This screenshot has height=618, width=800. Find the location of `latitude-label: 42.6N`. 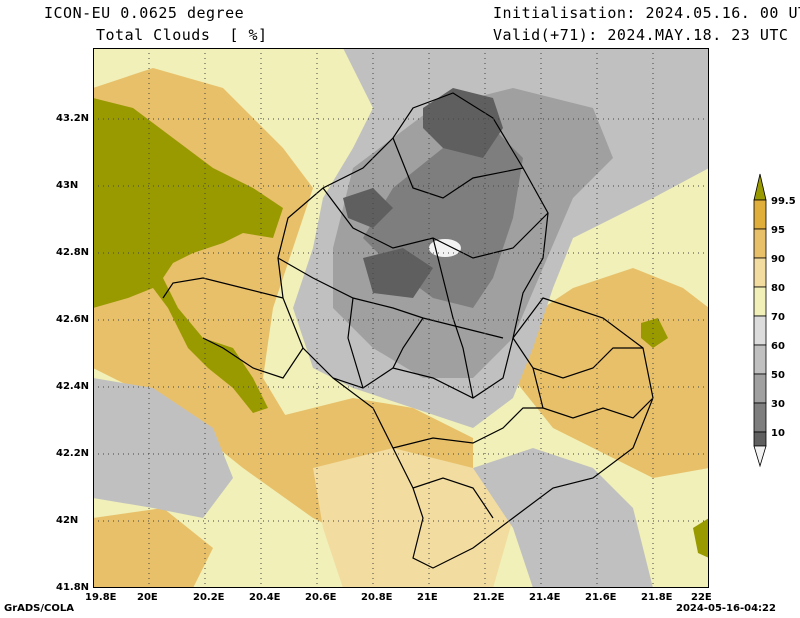

latitude-label: 42.6N is located at coordinates (73, 319).